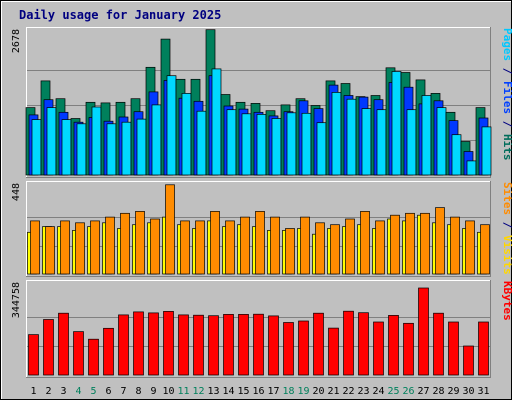 The image size is (512, 400). What do you see at coordinates (468, 391) in the screenshot?
I see `day-tick-label: 30` at bounding box center [468, 391].